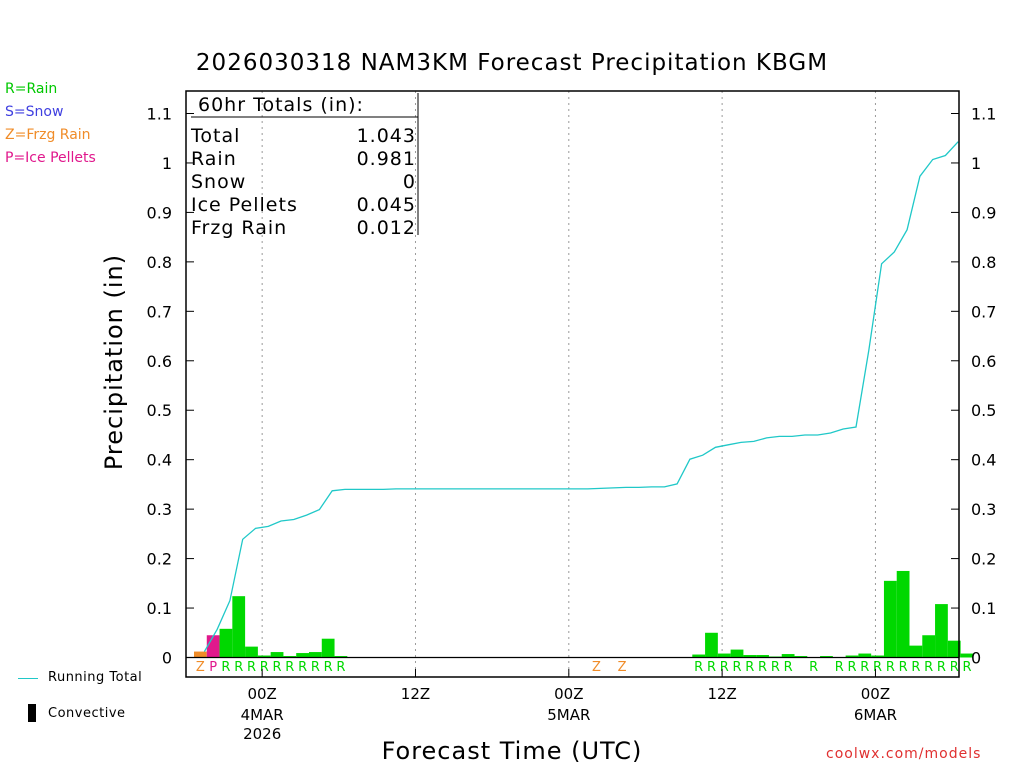  What do you see at coordinates (983, 212) in the screenshot?
I see `y-tick-label-right: 0.9` at bounding box center [983, 212].